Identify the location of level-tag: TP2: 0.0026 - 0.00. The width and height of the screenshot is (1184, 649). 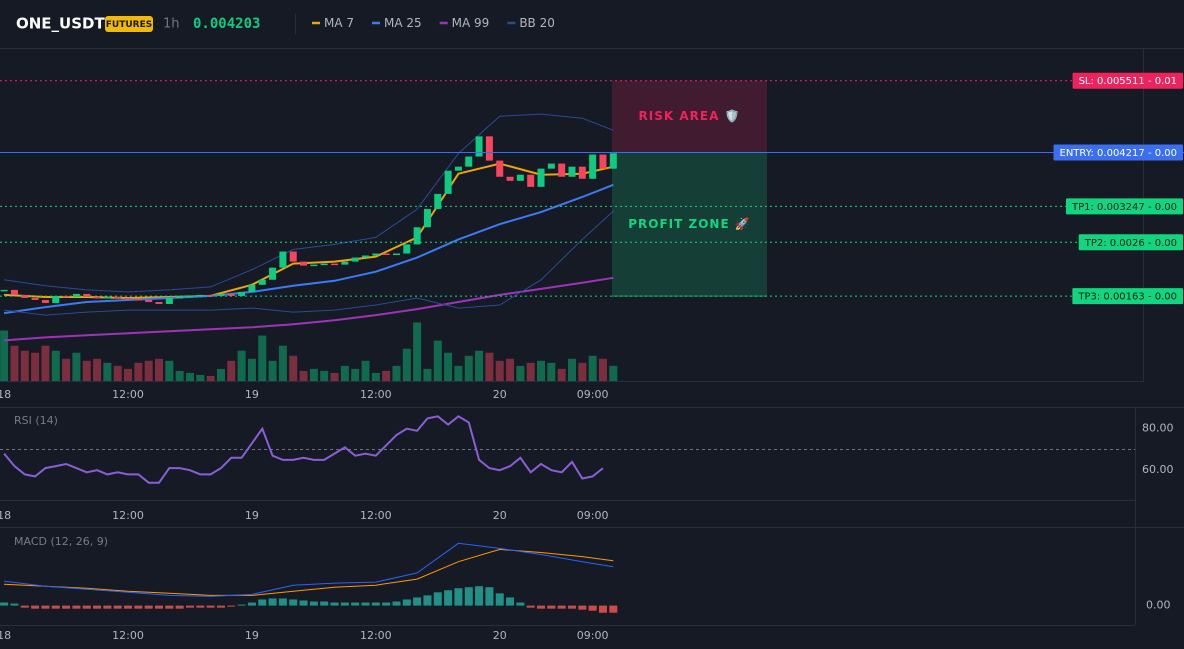
(1130, 242).